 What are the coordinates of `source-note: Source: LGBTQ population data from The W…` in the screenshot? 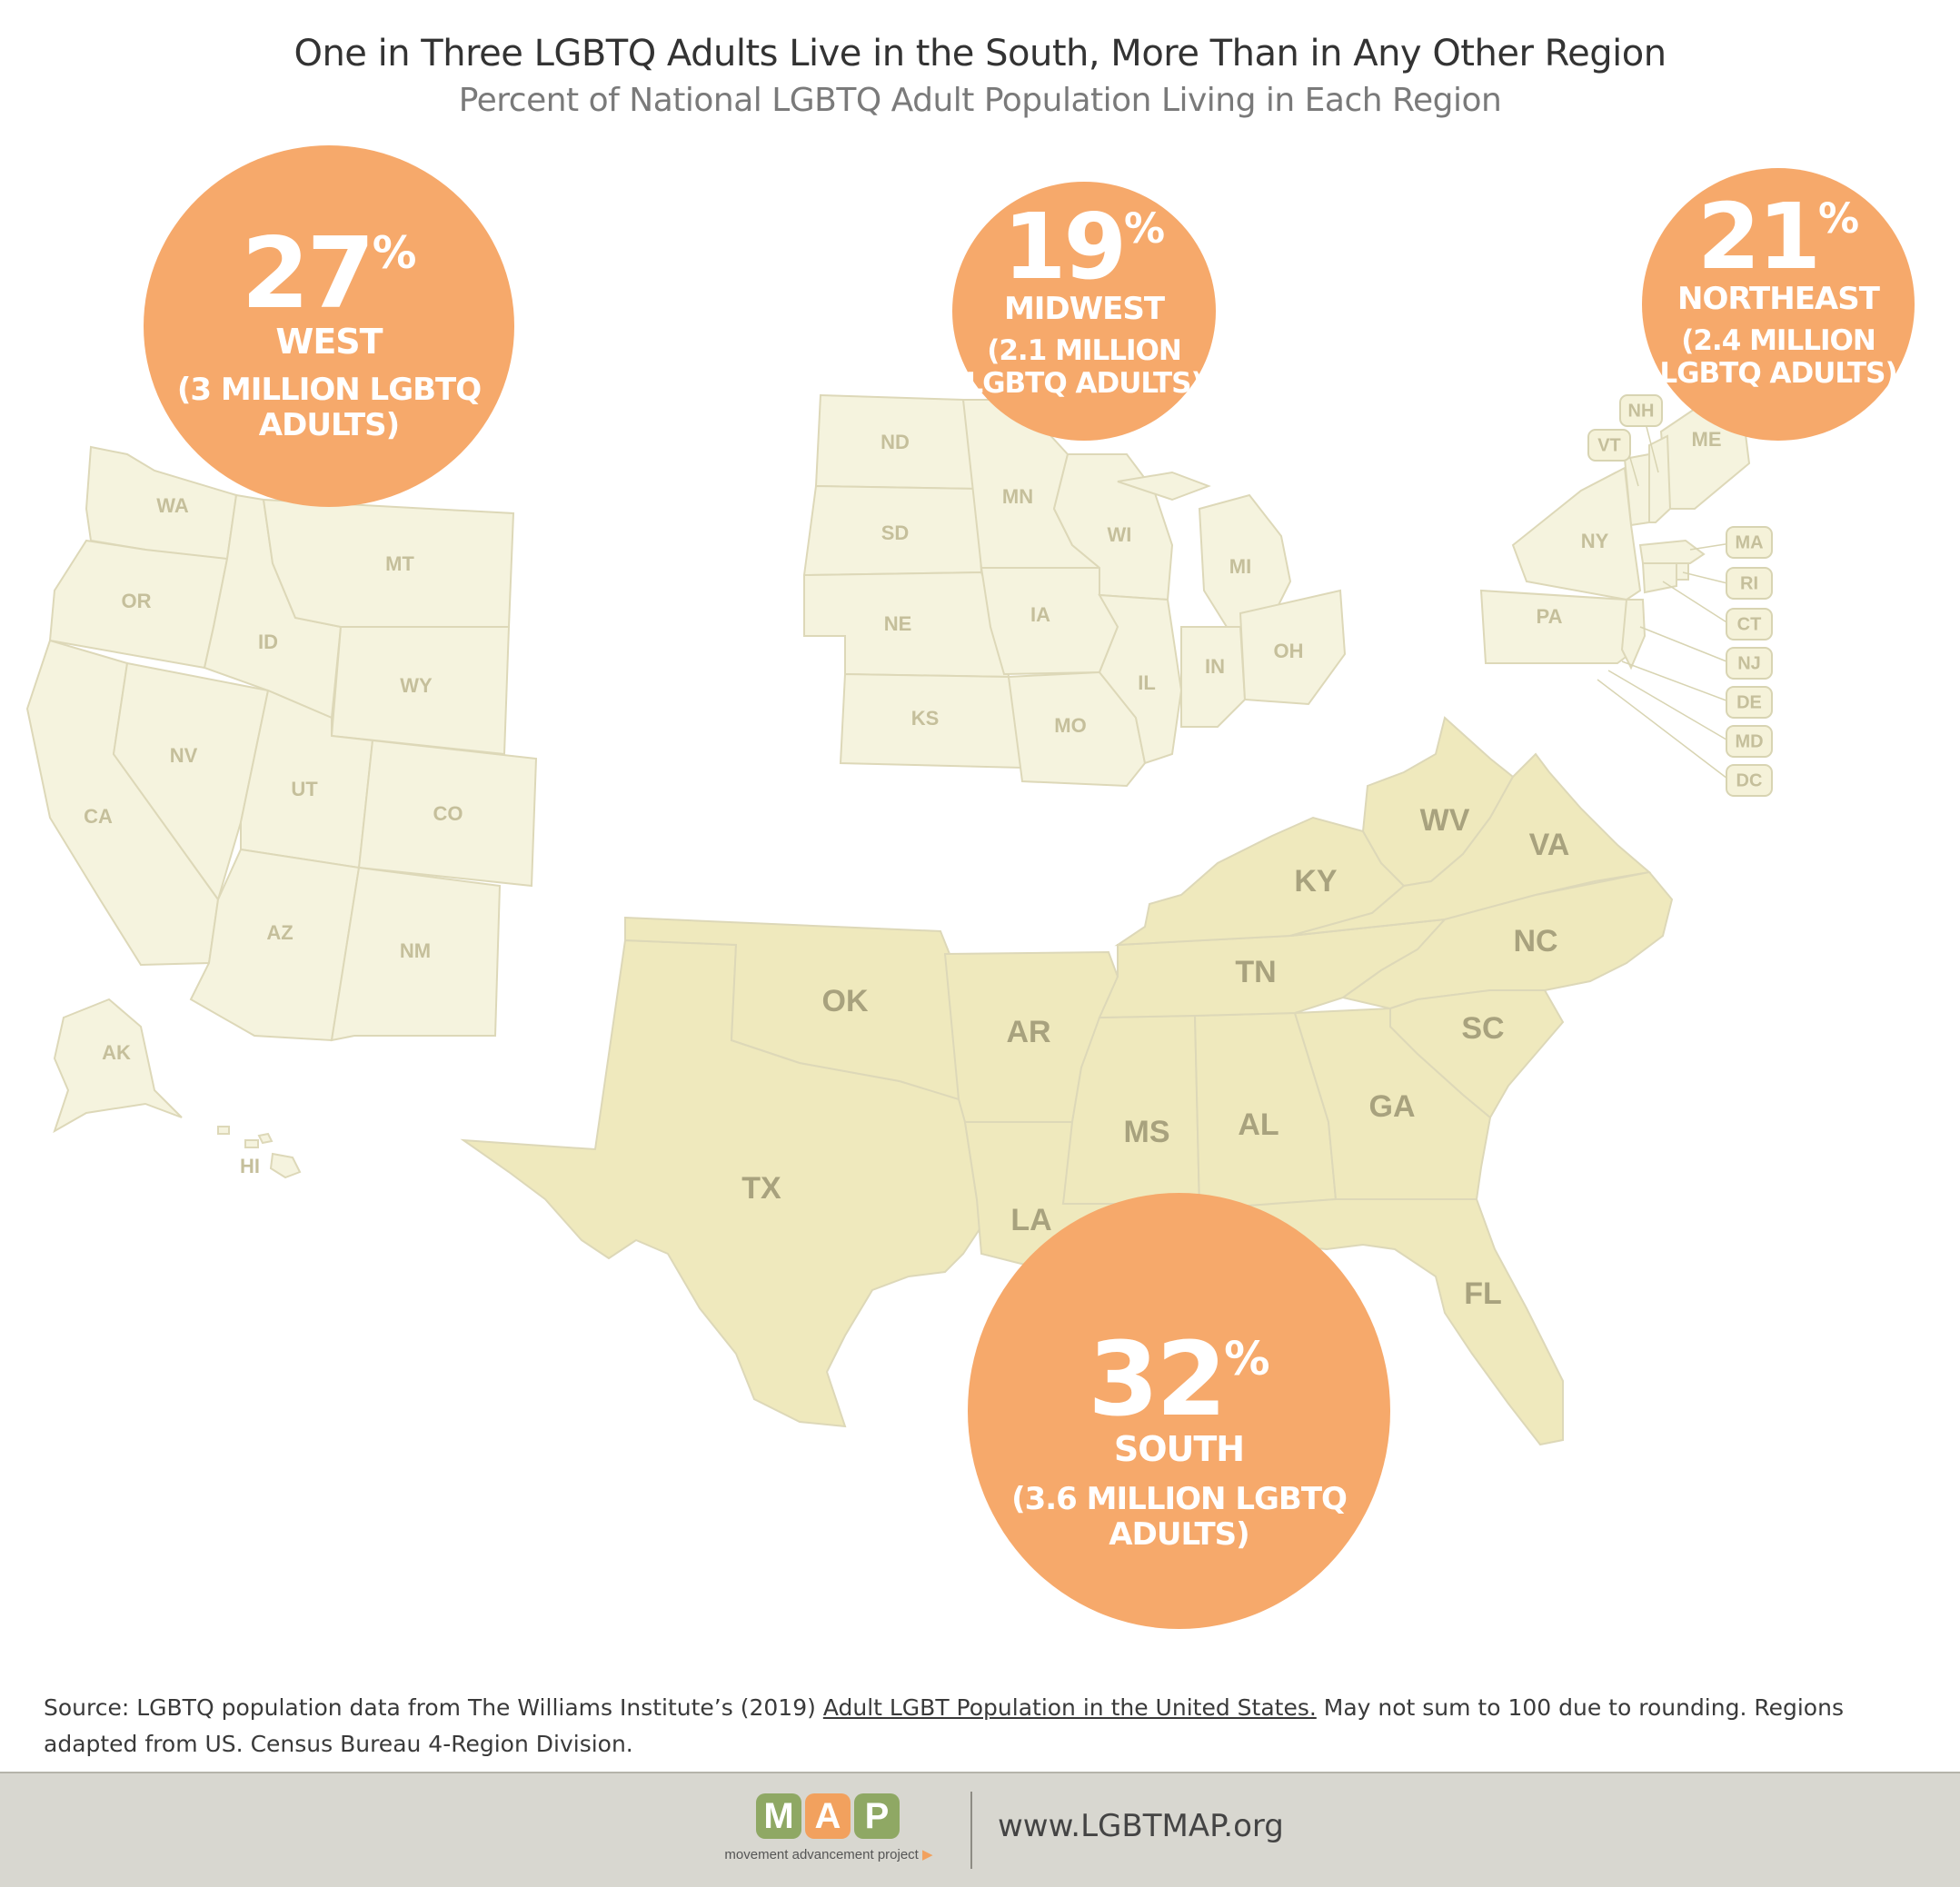 It's located at (979, 1726).